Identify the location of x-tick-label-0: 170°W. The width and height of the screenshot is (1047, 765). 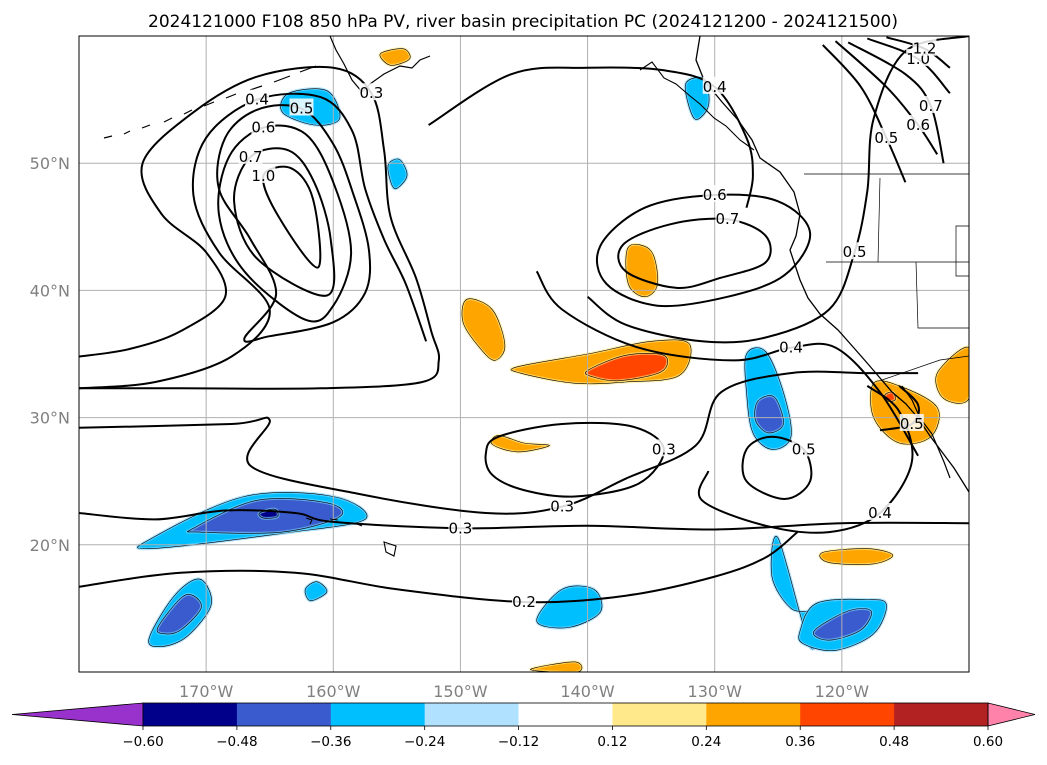
(206, 691).